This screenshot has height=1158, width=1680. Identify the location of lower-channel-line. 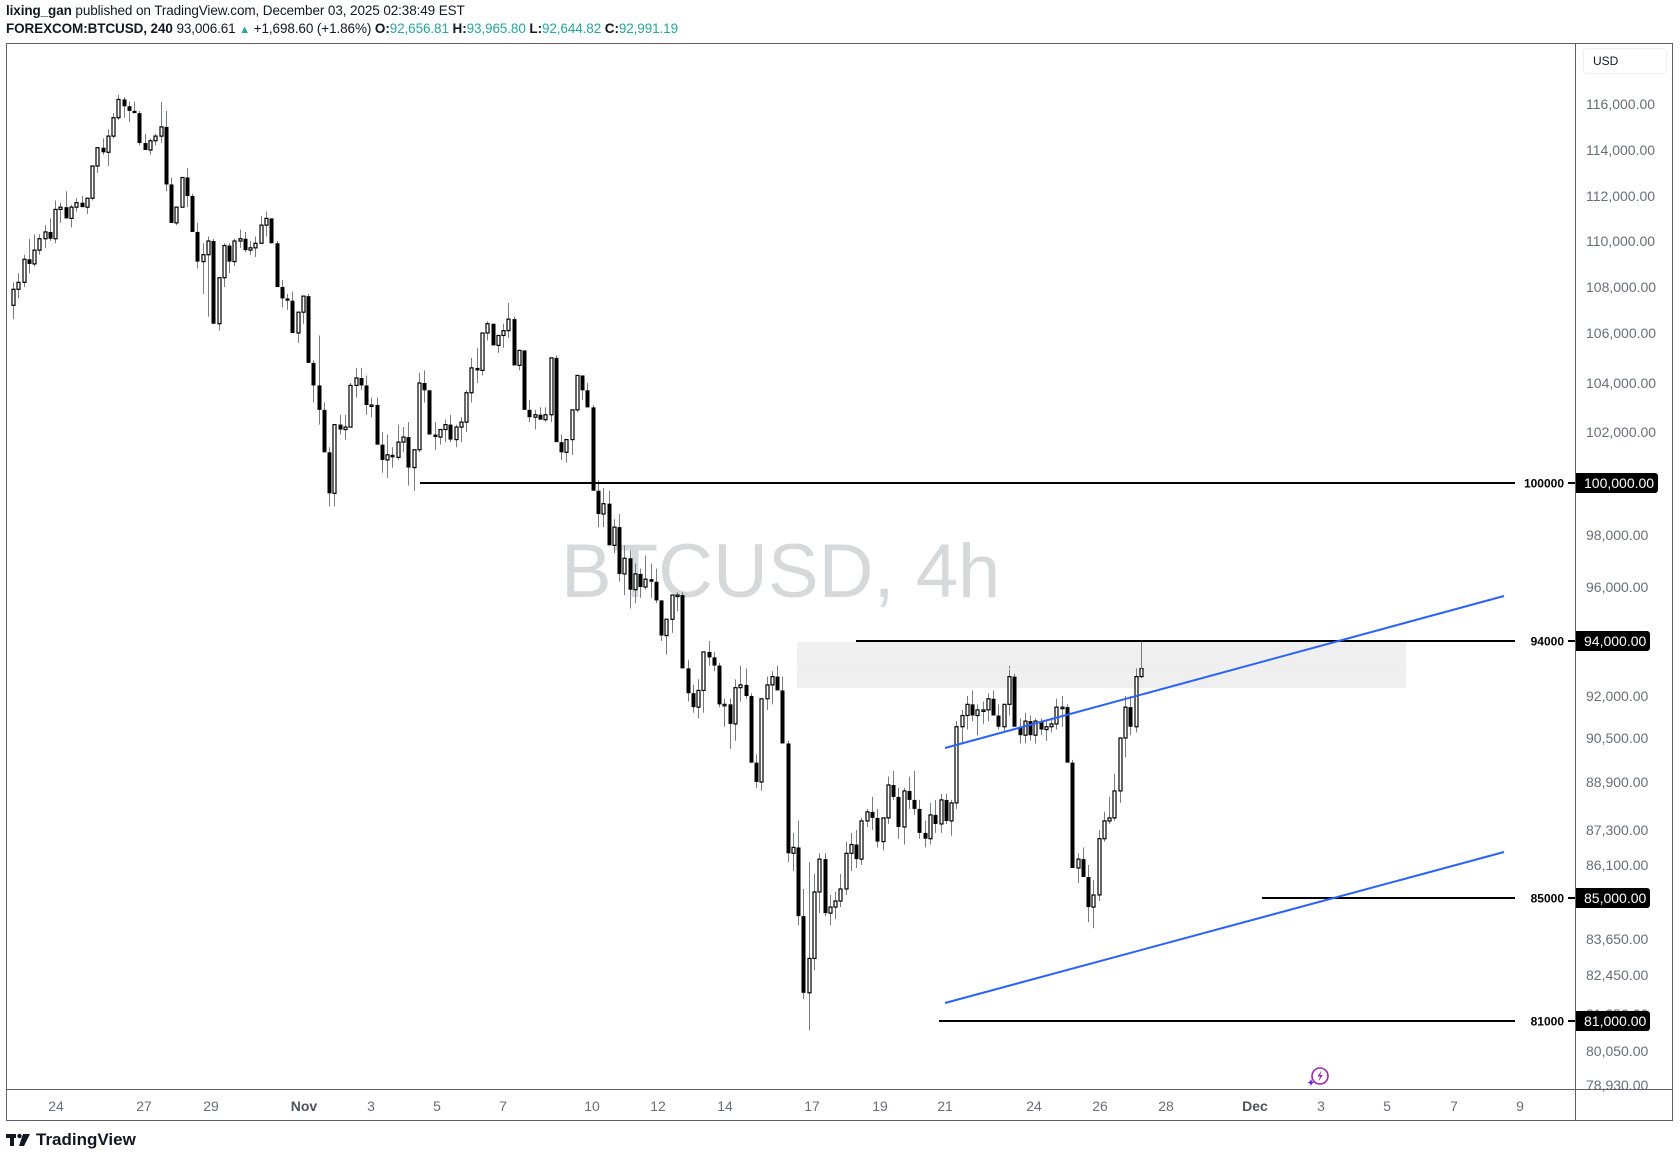
(1224, 927).